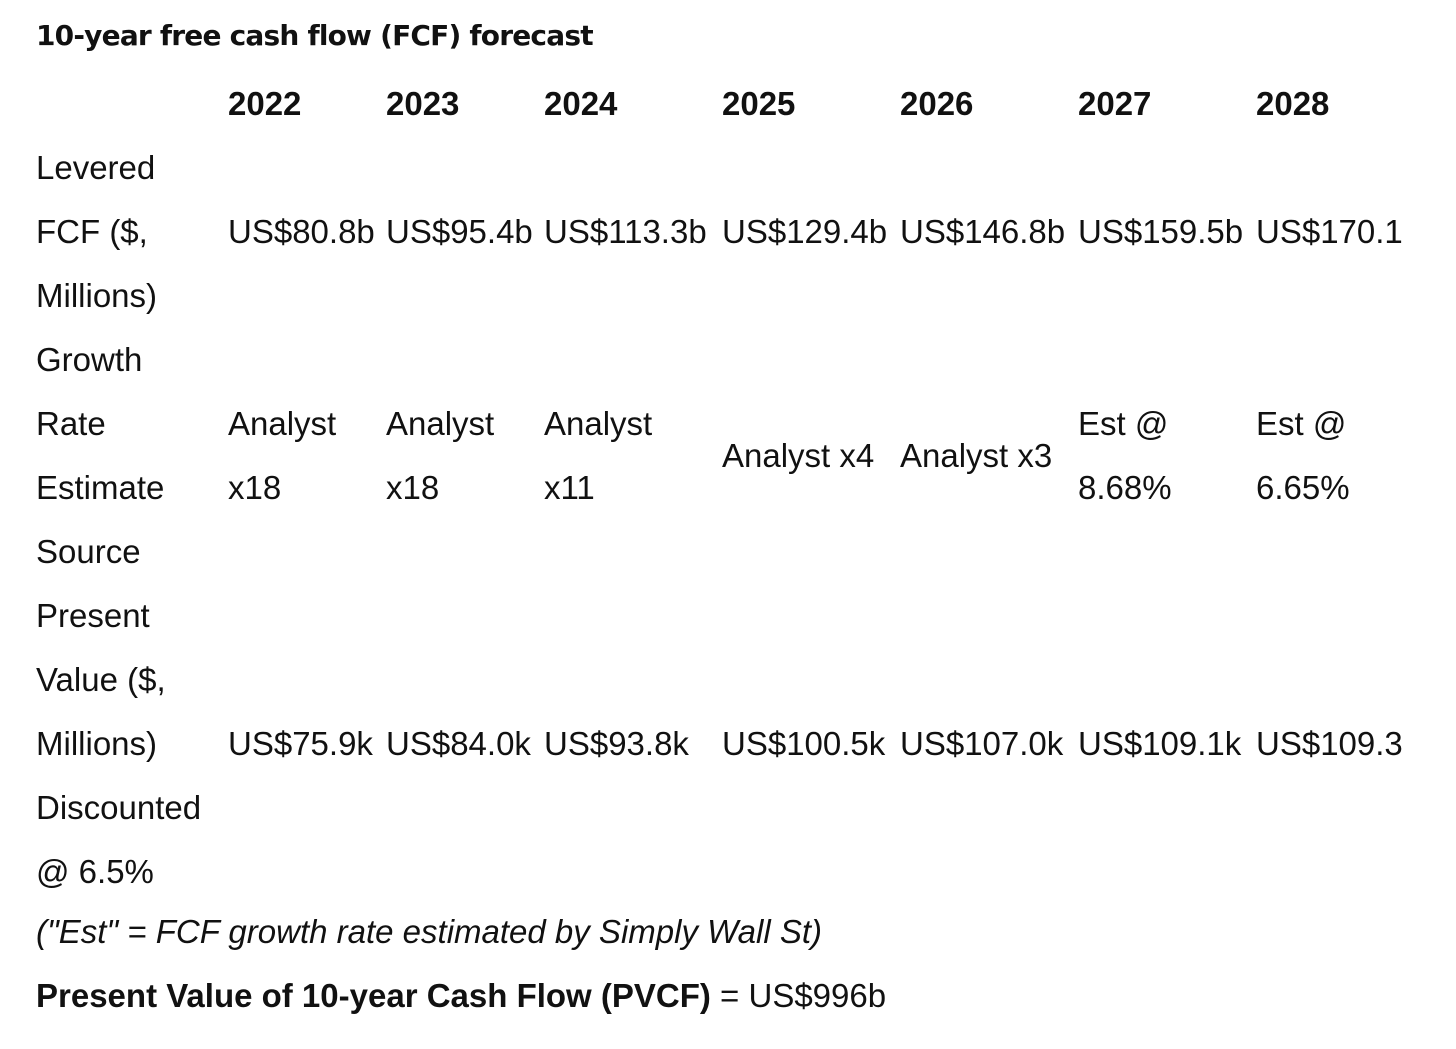  Describe the element at coordinates (625, 231) in the screenshot. I see `fcf-value-cell: US$113.3b` at that location.